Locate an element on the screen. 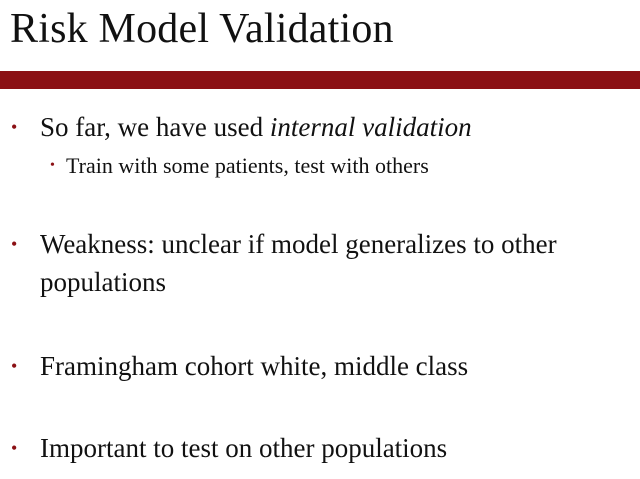 This screenshot has height=479, width=640. bullet-emphasis: internal validation is located at coordinates (370, 127).